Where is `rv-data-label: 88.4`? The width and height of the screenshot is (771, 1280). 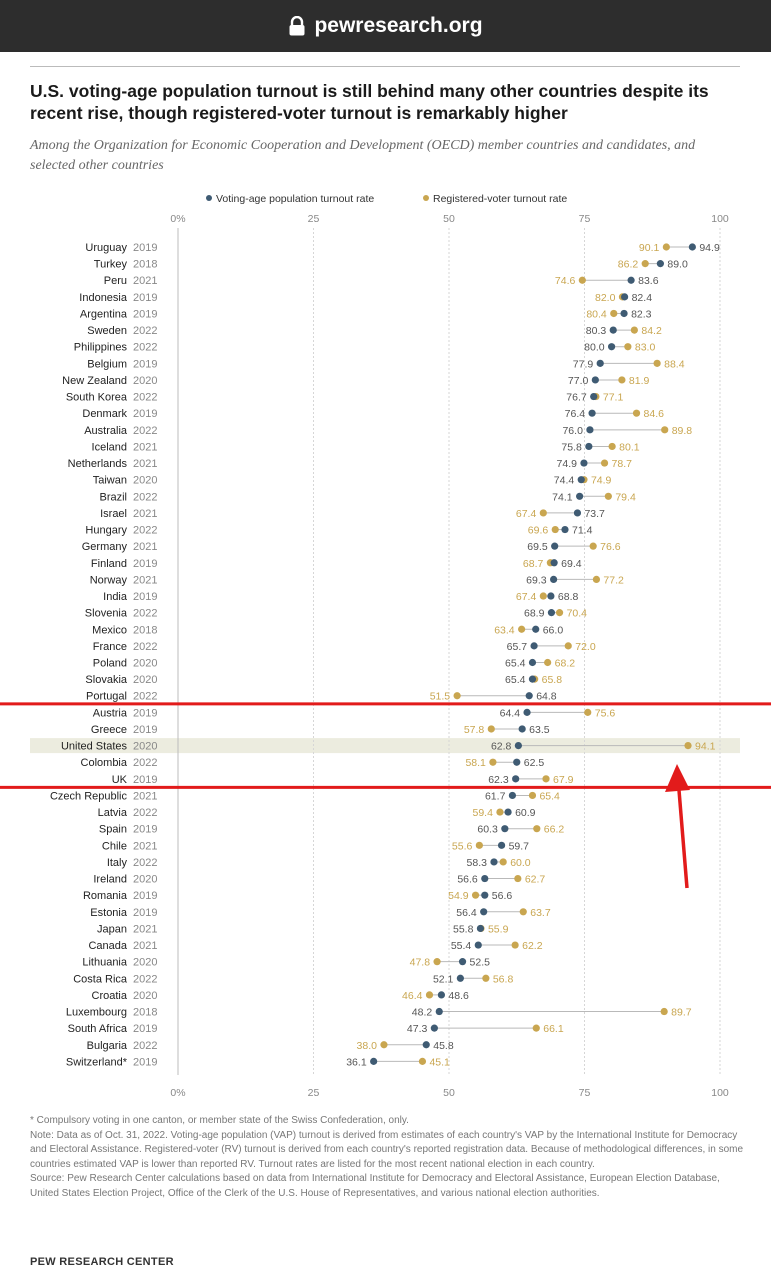 rv-data-label: 88.4 is located at coordinates (674, 364).